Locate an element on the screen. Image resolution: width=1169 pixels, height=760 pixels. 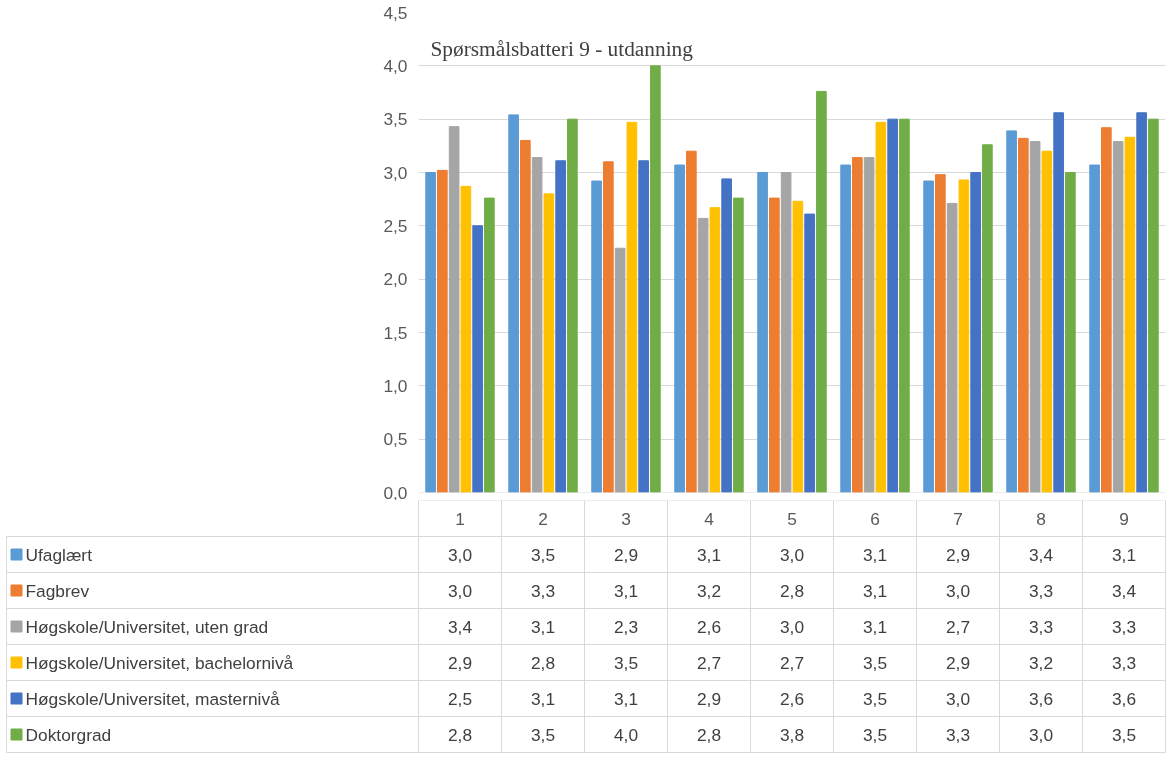
x-tick-label: 8 is located at coordinates (1041, 518).